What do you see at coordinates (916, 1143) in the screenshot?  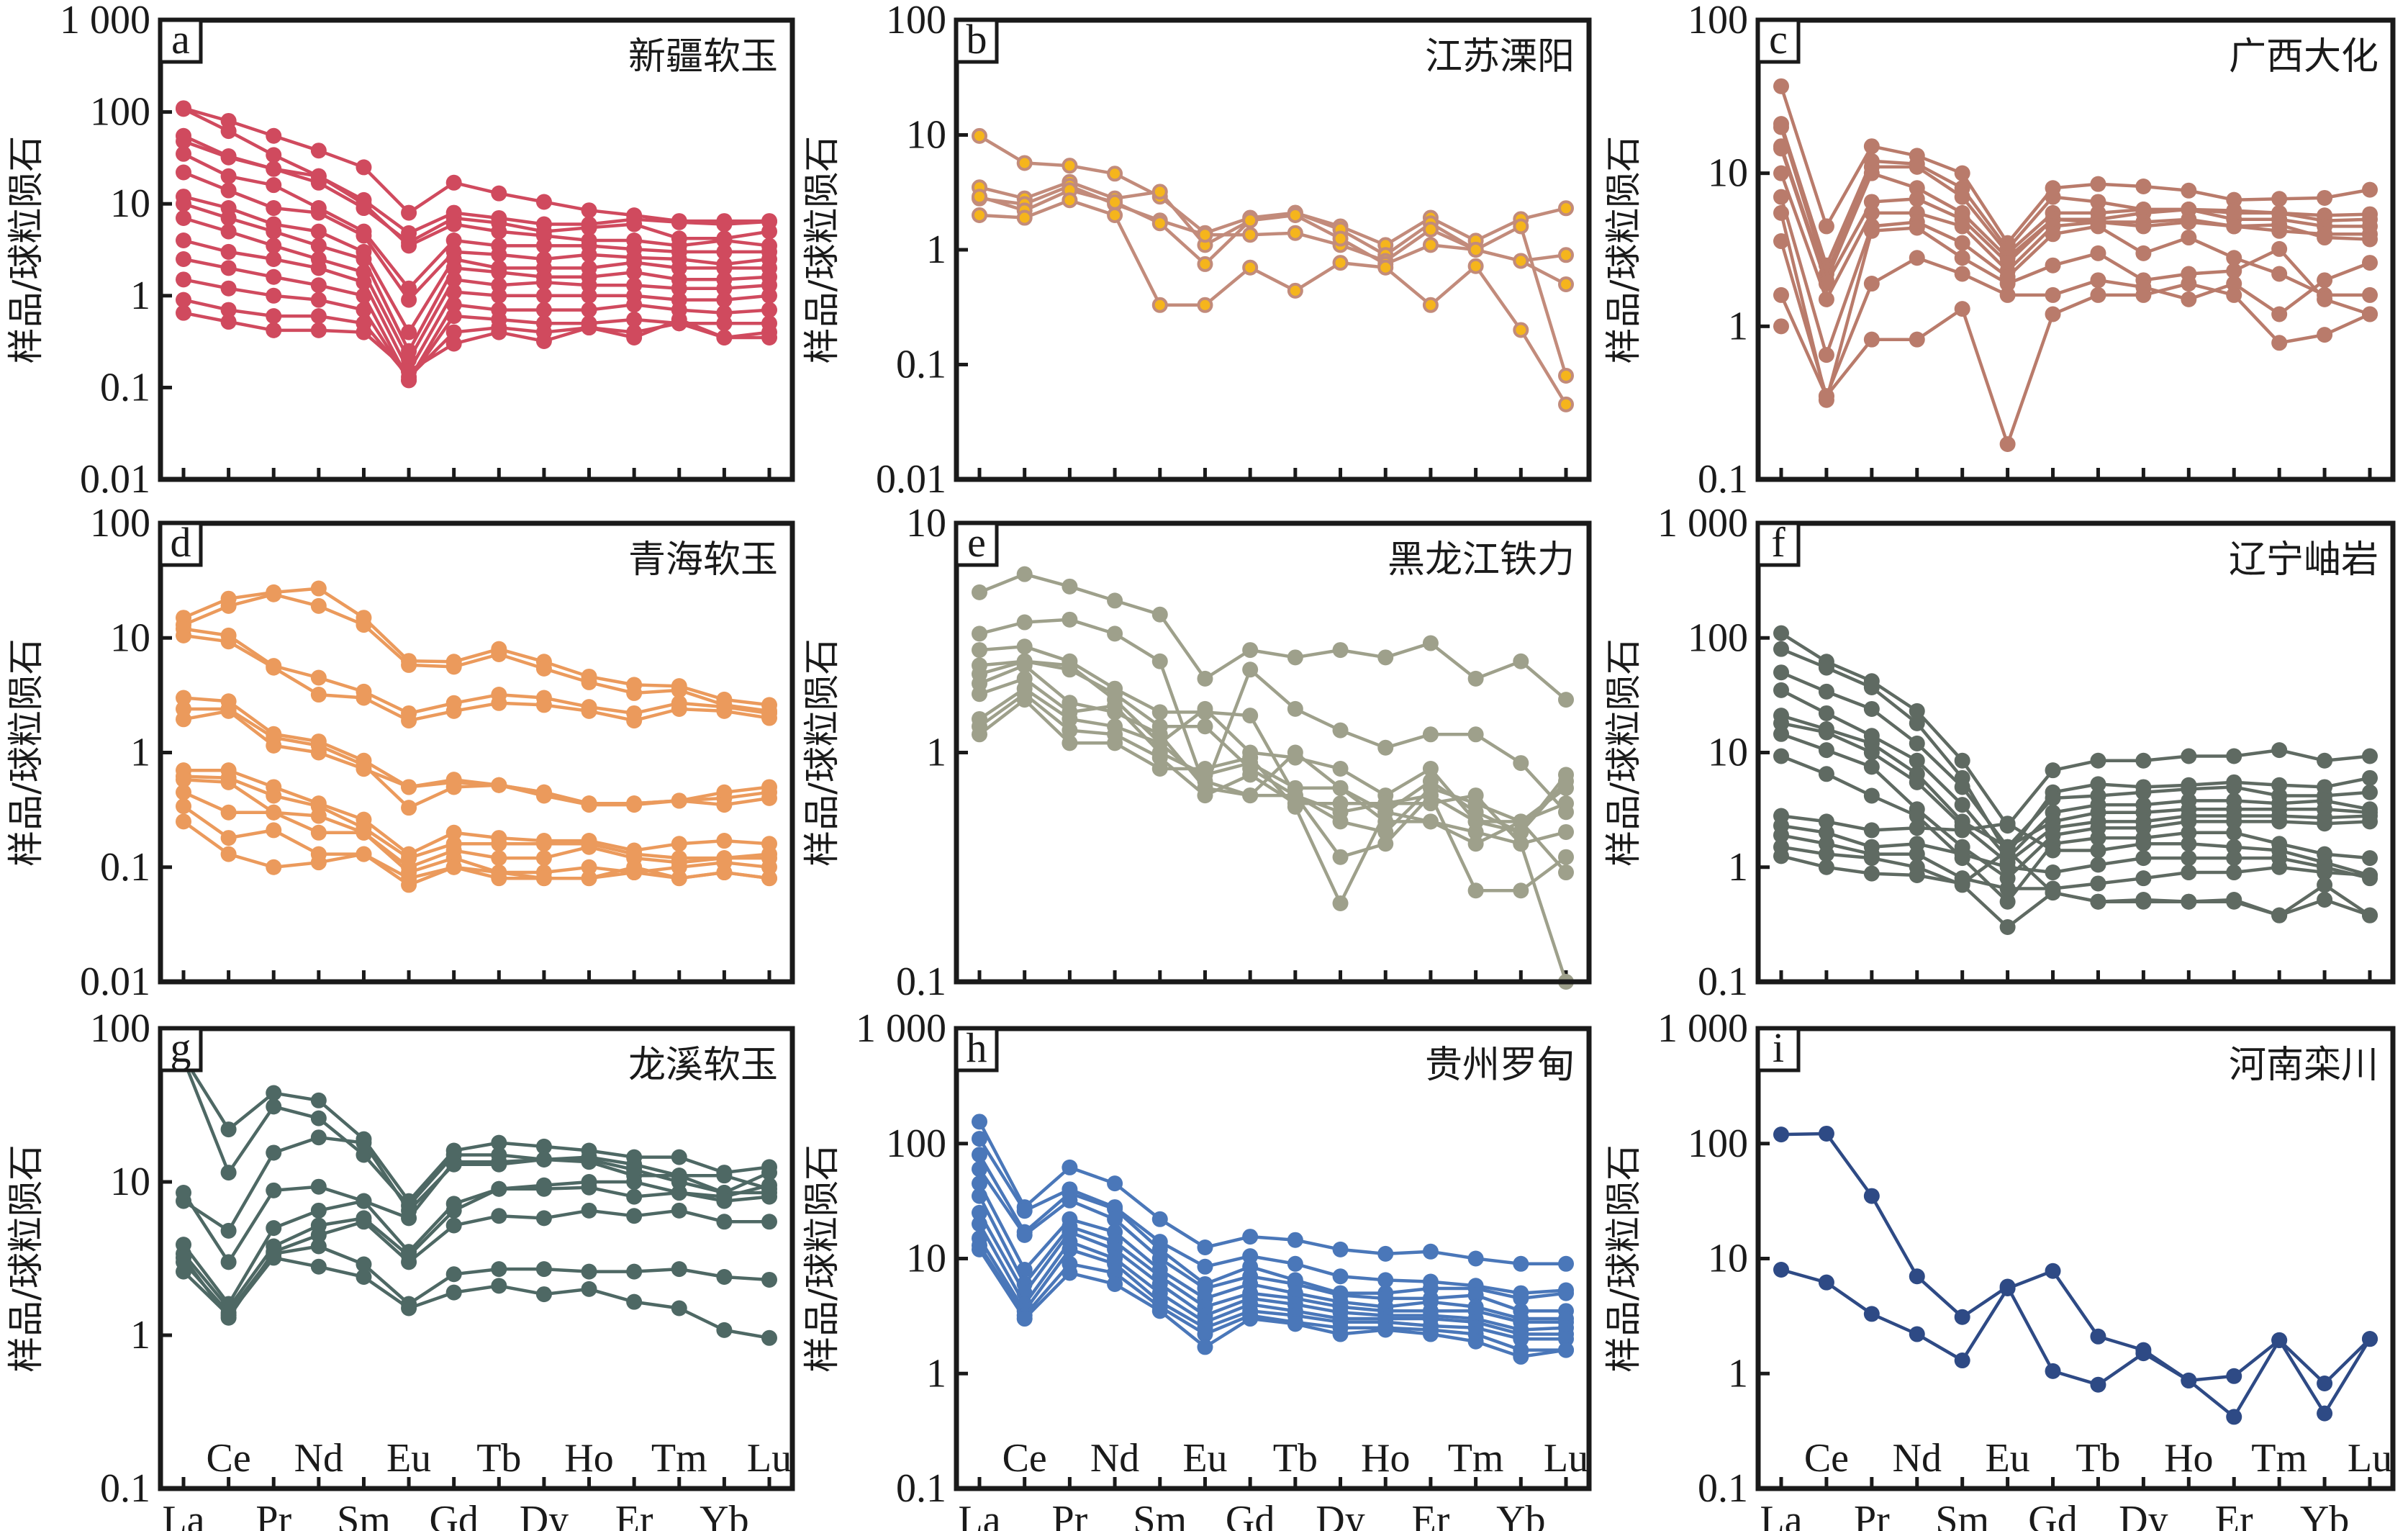 I see `y-tick-label: 100` at bounding box center [916, 1143].